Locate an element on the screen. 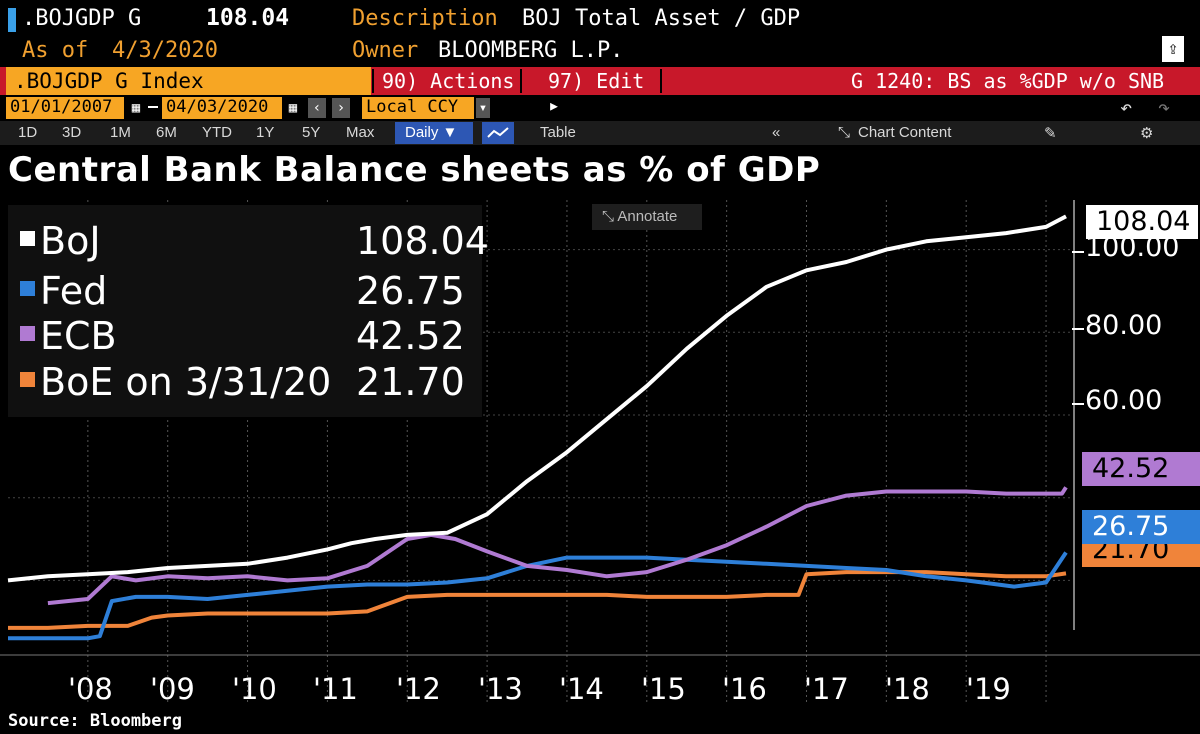  legend-value: 42.52 is located at coordinates (410, 336).